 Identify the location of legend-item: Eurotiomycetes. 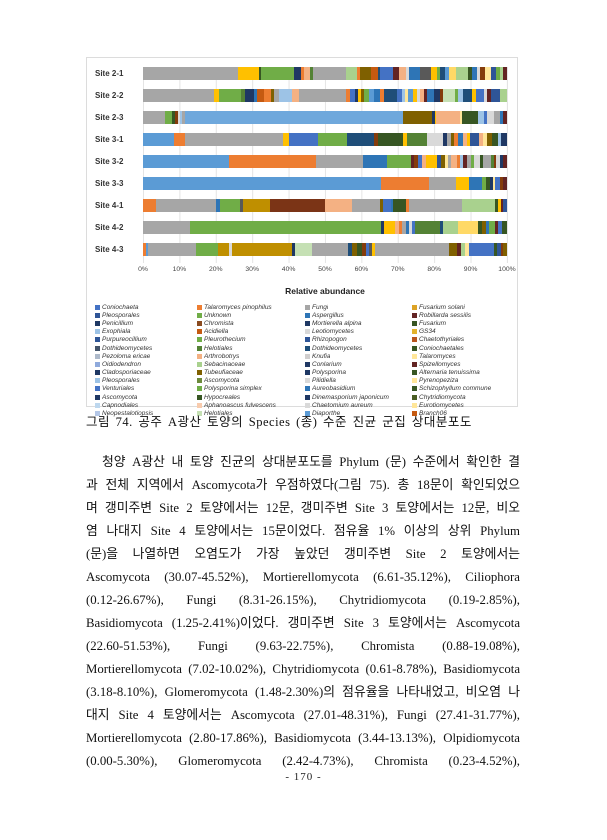
(461, 405).